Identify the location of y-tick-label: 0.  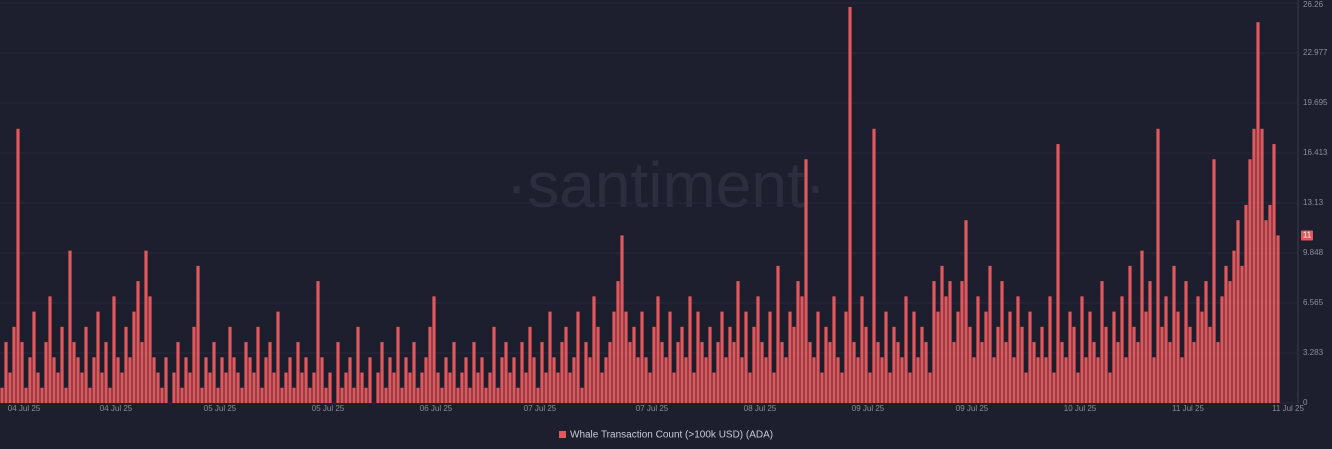
(1305, 402).